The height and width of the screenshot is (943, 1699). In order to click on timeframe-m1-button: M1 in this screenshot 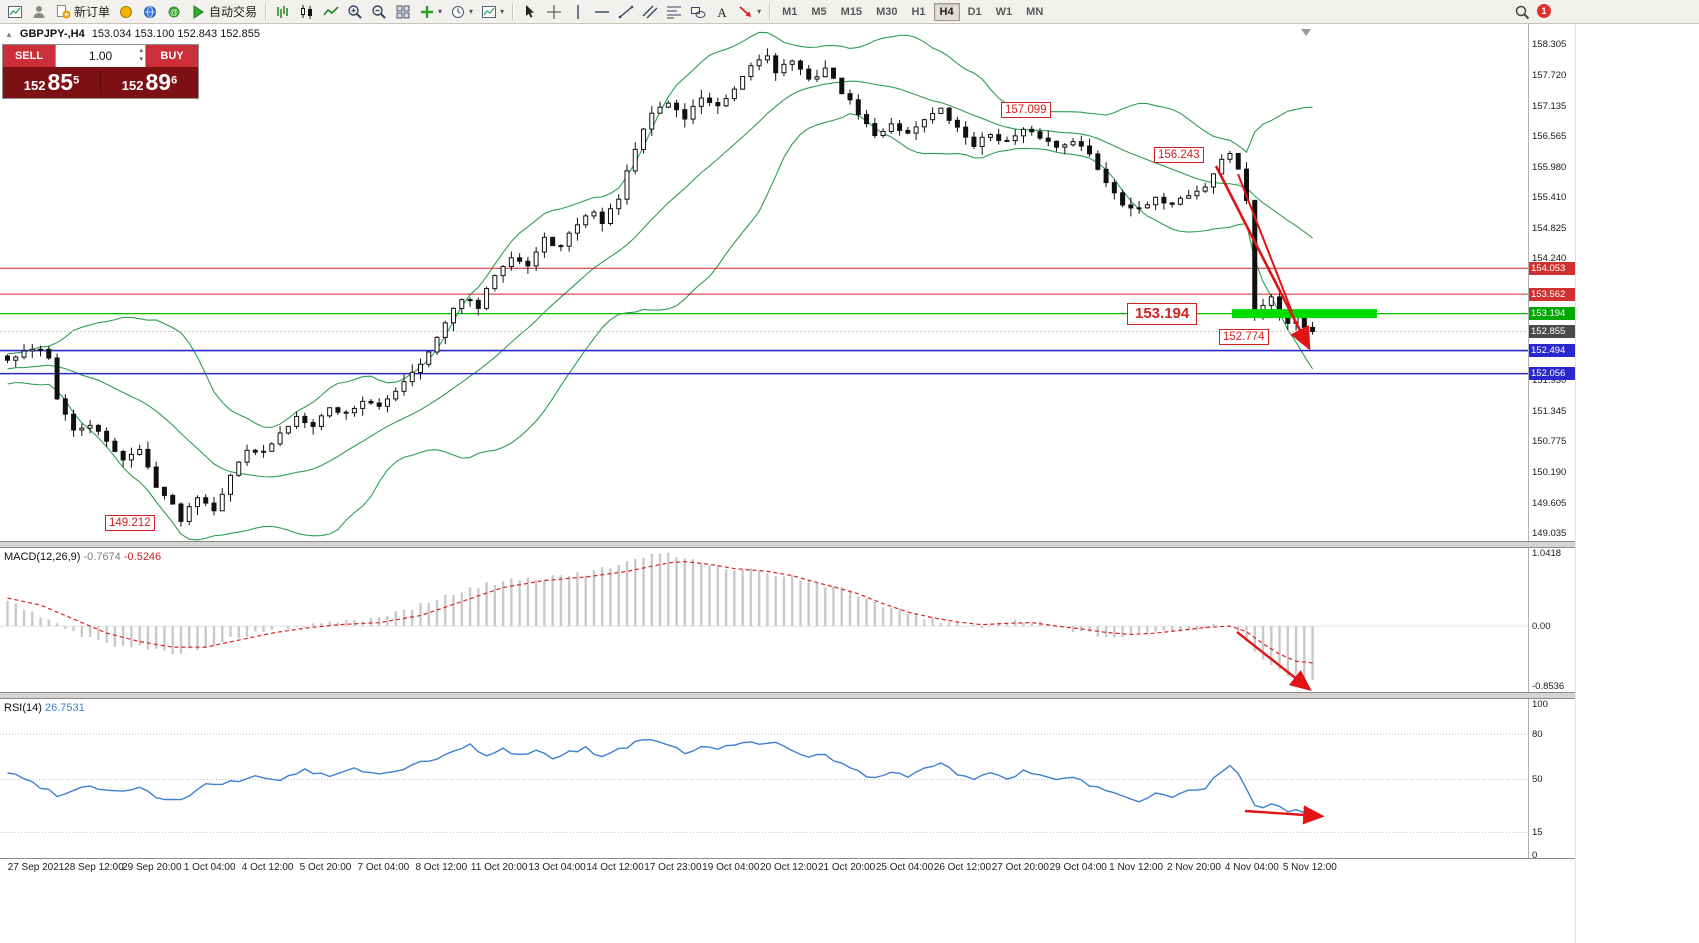, I will do `click(789, 12)`.